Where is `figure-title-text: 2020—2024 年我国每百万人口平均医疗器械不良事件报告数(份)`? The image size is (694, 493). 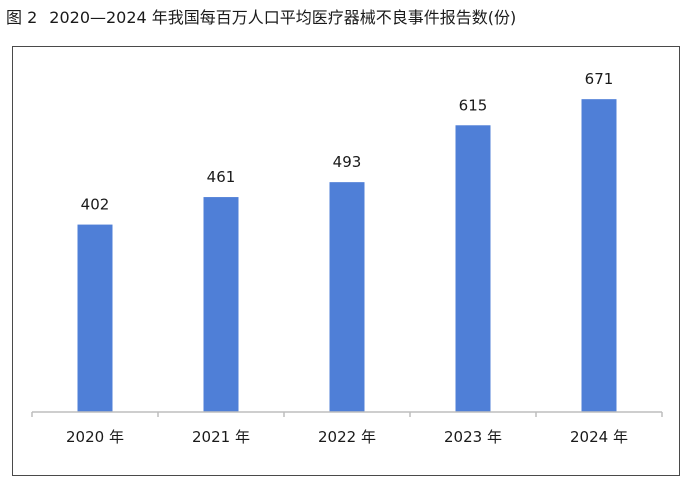 figure-title-text: 2020—2024 年我国每百万人口平均医疗器械不良事件报告数(份) is located at coordinates (283, 17).